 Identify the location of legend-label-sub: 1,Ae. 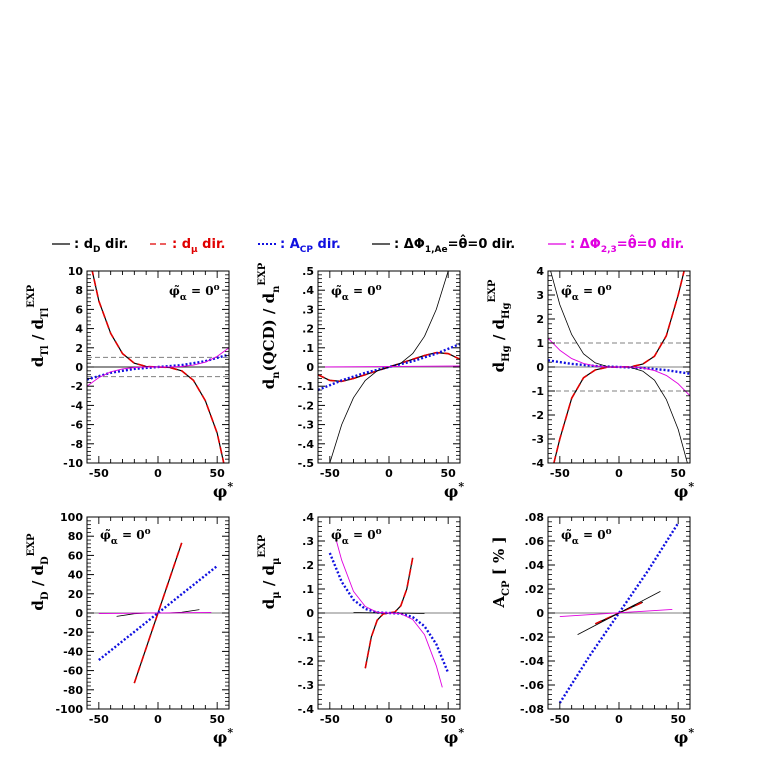
(436, 250).